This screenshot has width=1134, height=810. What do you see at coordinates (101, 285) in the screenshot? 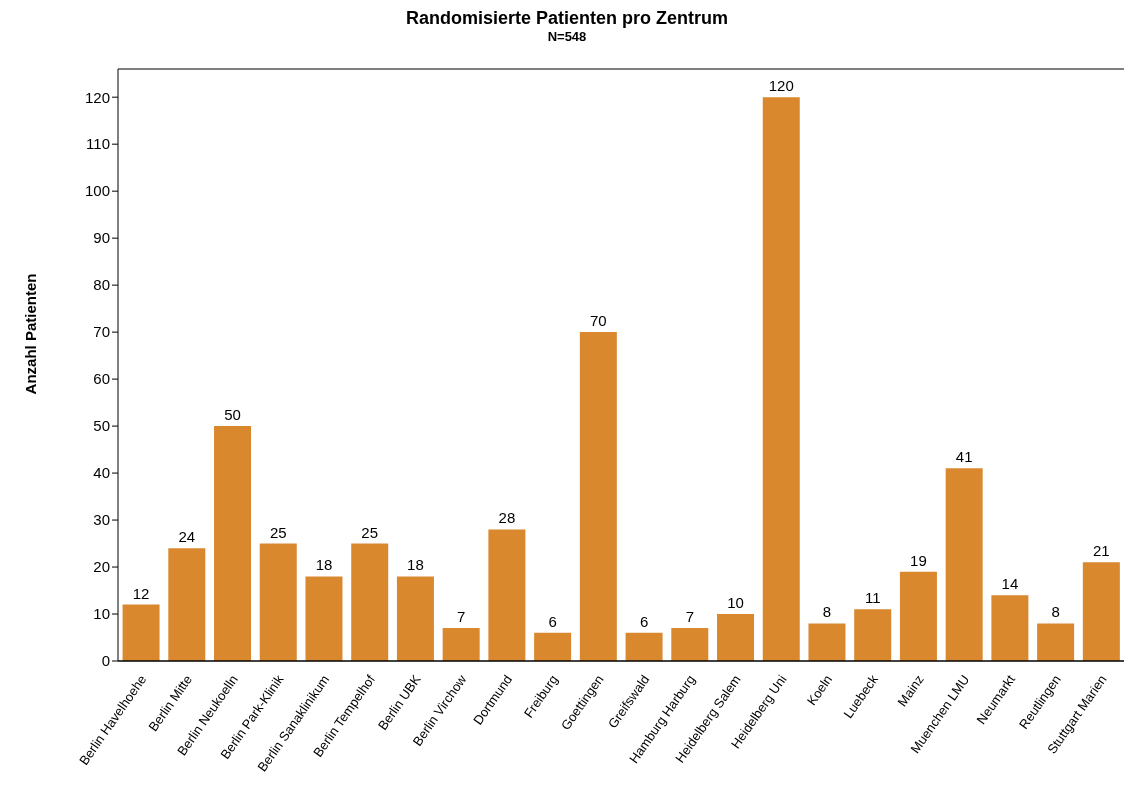
I see `y-tick-label: 80` at bounding box center [101, 285].